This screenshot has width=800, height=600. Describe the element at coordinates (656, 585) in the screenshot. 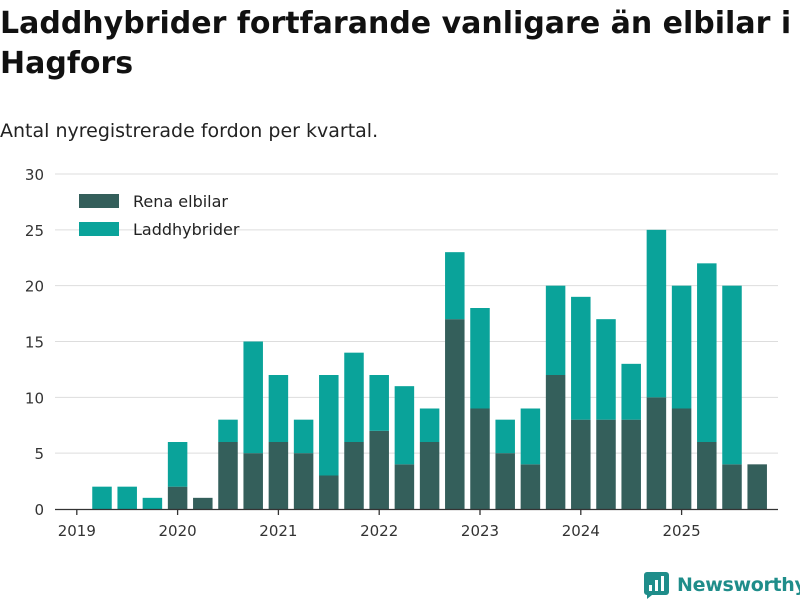

I see `newsworthy-logo-icon` at that location.